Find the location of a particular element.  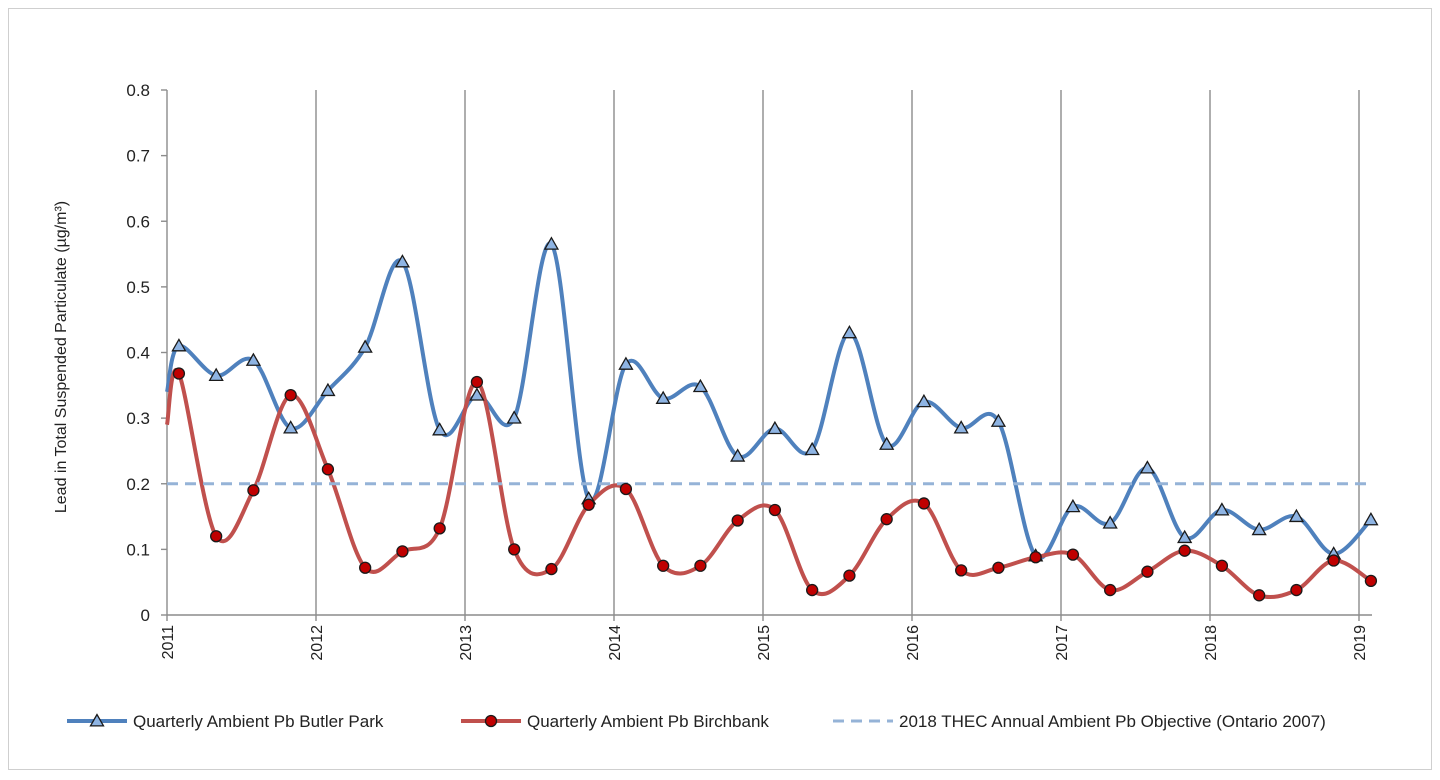

y-tick-label-0.2: 0.2 is located at coordinates (138, 484).